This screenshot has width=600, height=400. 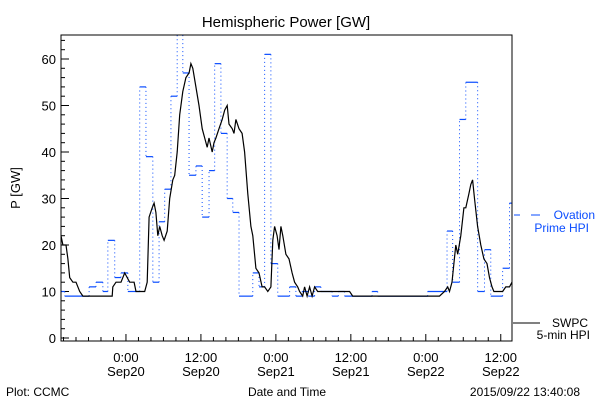 I want to click on y-tick-label: 10, so click(x=49, y=292).